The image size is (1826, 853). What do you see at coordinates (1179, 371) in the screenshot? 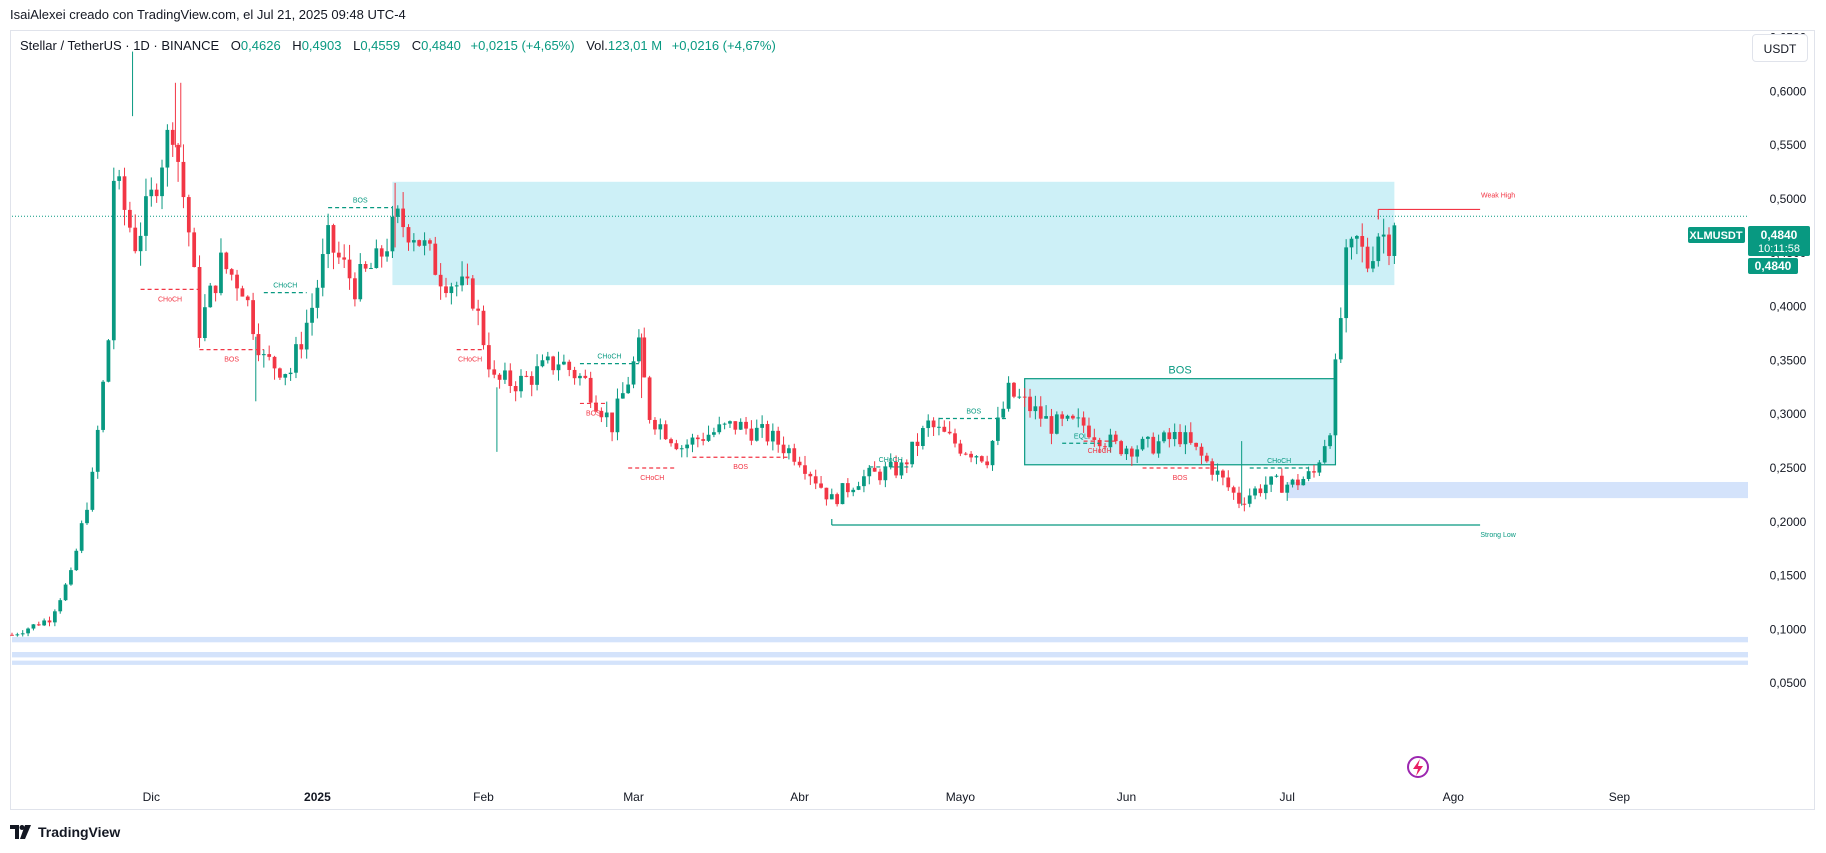
I see `structure-label-bos: BOS` at bounding box center [1179, 371].